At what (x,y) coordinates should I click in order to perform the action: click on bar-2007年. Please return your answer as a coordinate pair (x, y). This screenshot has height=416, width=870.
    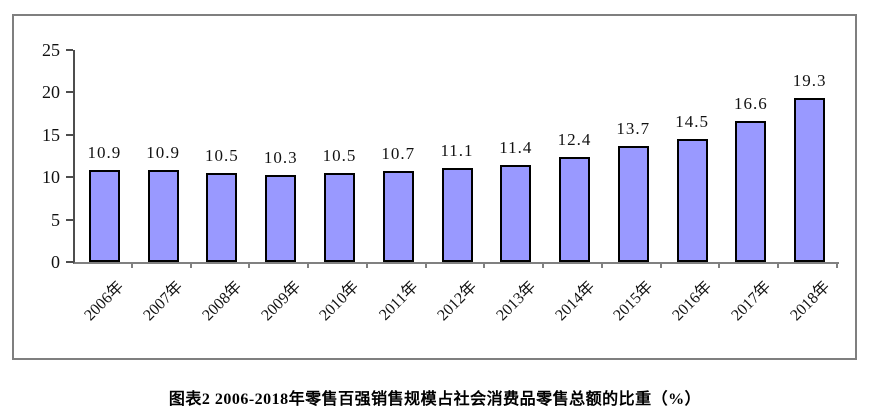
    Looking at the image, I should click on (163, 215).